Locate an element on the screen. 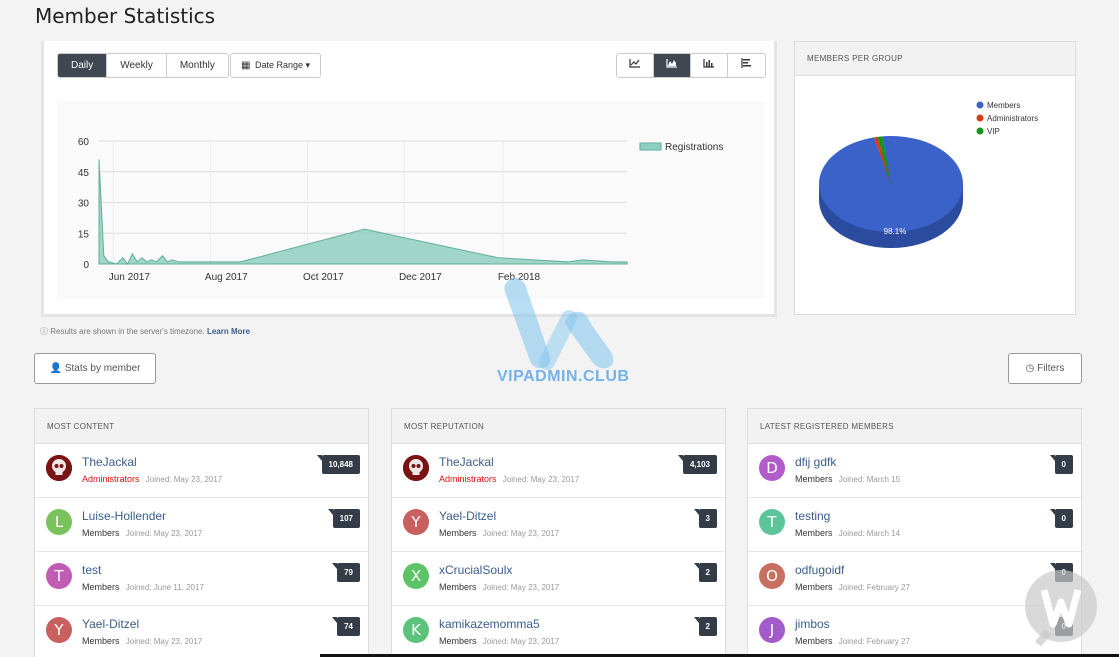 This screenshot has height=657, width=1119. count-badge: 10,848 is located at coordinates (338, 464).